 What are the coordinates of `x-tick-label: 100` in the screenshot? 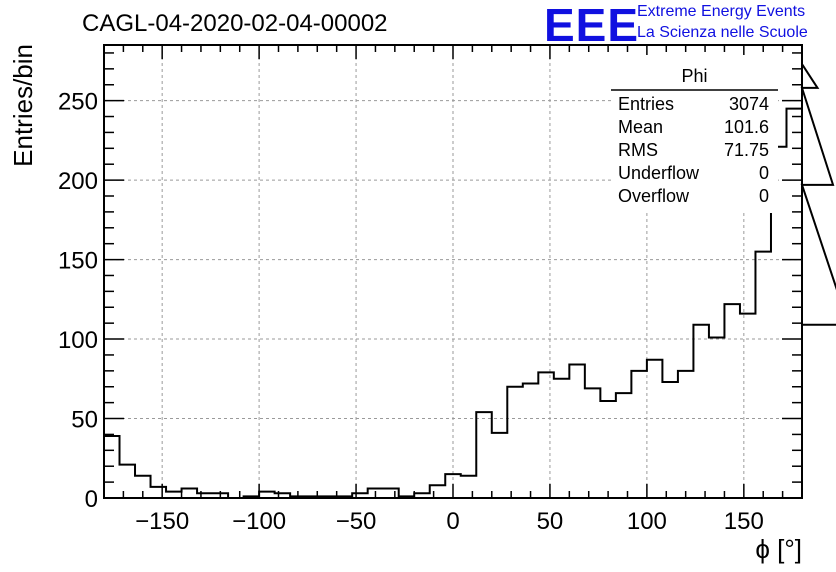 It's located at (647, 521).